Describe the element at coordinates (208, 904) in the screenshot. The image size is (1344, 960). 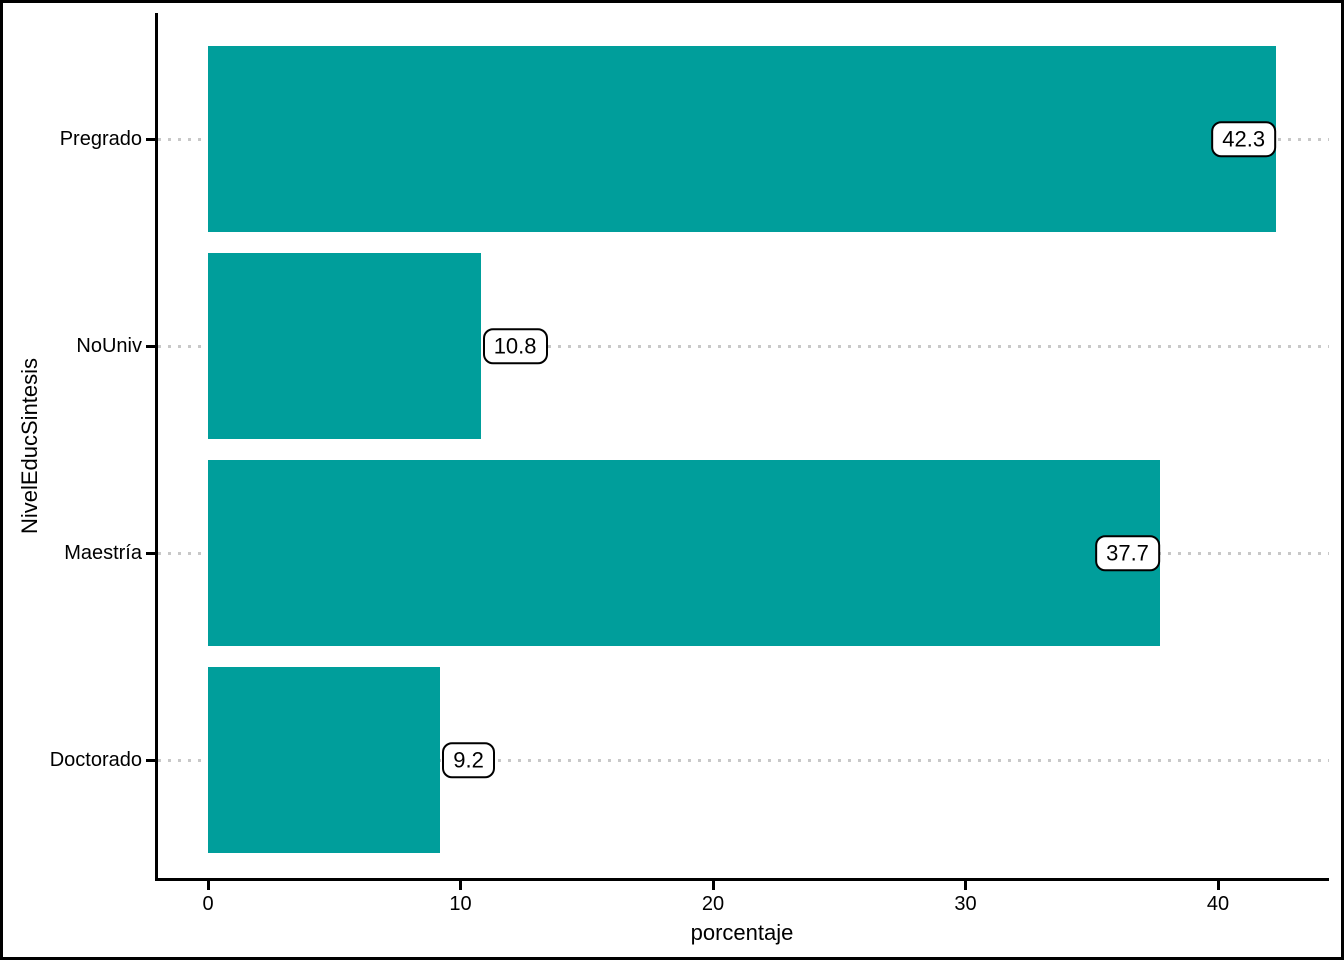
I see `x-tick-label-0: 0` at that location.